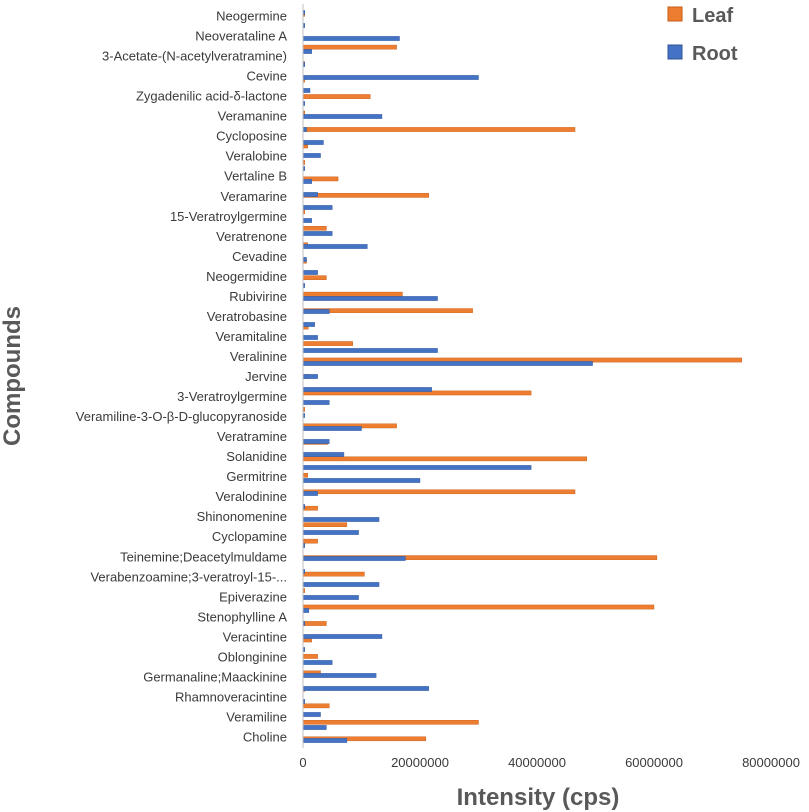  I want to click on category-label: 15-Veratroylgermine, so click(228, 216).